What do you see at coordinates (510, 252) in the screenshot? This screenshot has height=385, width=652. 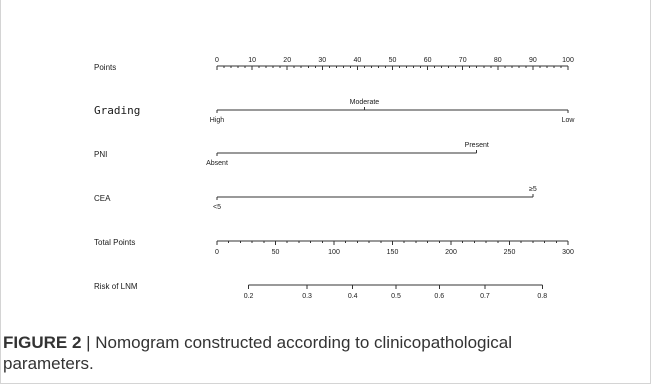 I see `total-points-tick-label: 250` at bounding box center [510, 252].